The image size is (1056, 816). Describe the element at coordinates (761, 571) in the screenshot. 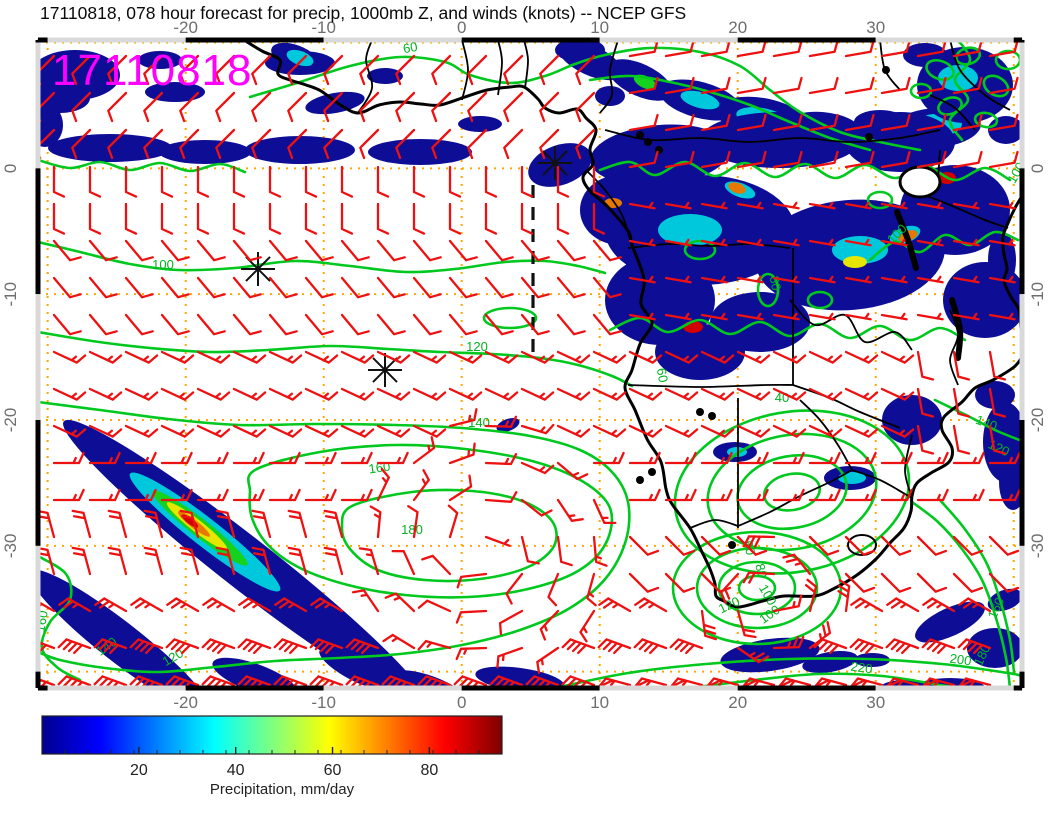

I see `contour-label: 80` at that location.